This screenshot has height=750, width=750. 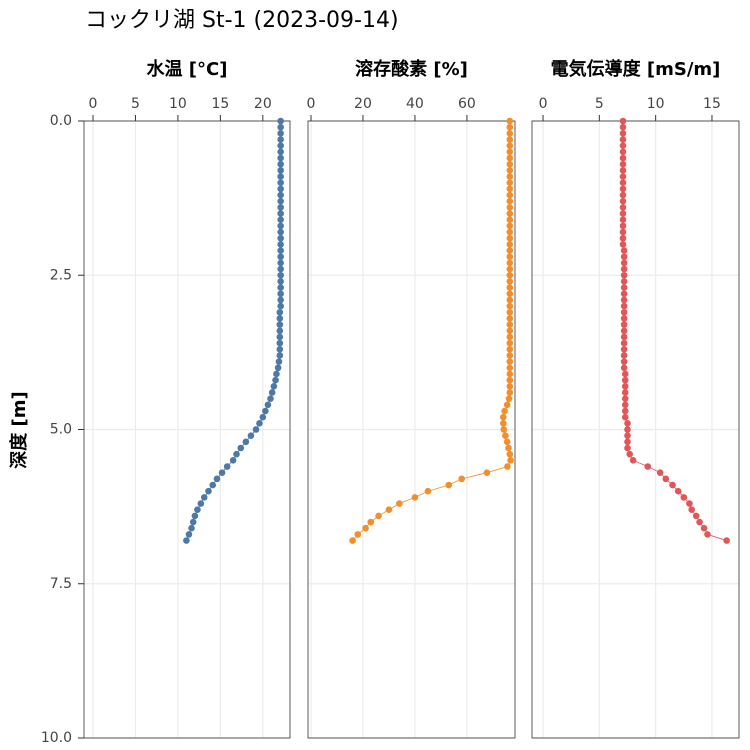 What do you see at coordinates (234, 331) in the screenshot?
I see `profile-line` at bounding box center [234, 331].